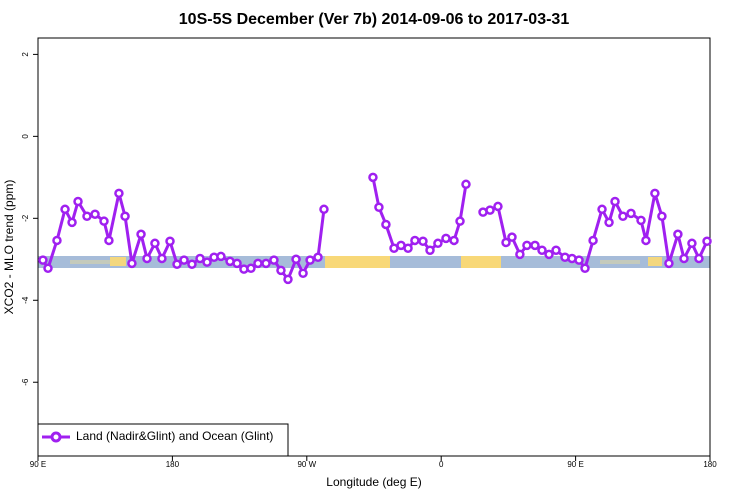 This screenshot has width=750, height=500. I want to click on legend-box, so click(163, 440).